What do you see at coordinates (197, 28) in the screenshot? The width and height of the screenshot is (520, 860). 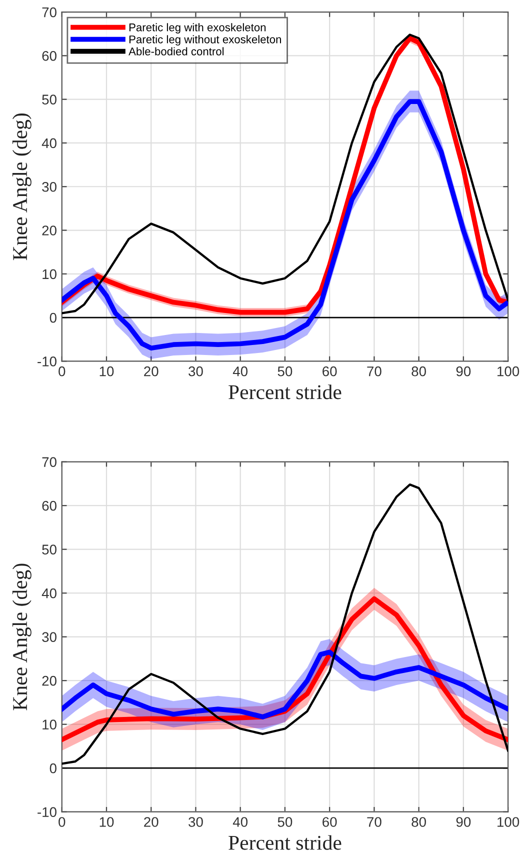 I see `legend-label: Paretic leg with exoskeleton` at bounding box center [197, 28].